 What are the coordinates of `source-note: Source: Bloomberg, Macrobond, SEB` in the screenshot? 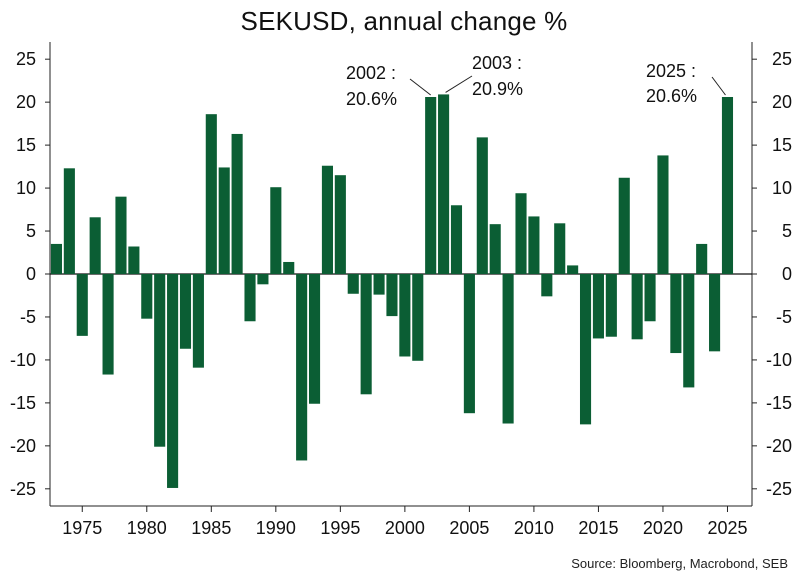 It's located at (679, 563).